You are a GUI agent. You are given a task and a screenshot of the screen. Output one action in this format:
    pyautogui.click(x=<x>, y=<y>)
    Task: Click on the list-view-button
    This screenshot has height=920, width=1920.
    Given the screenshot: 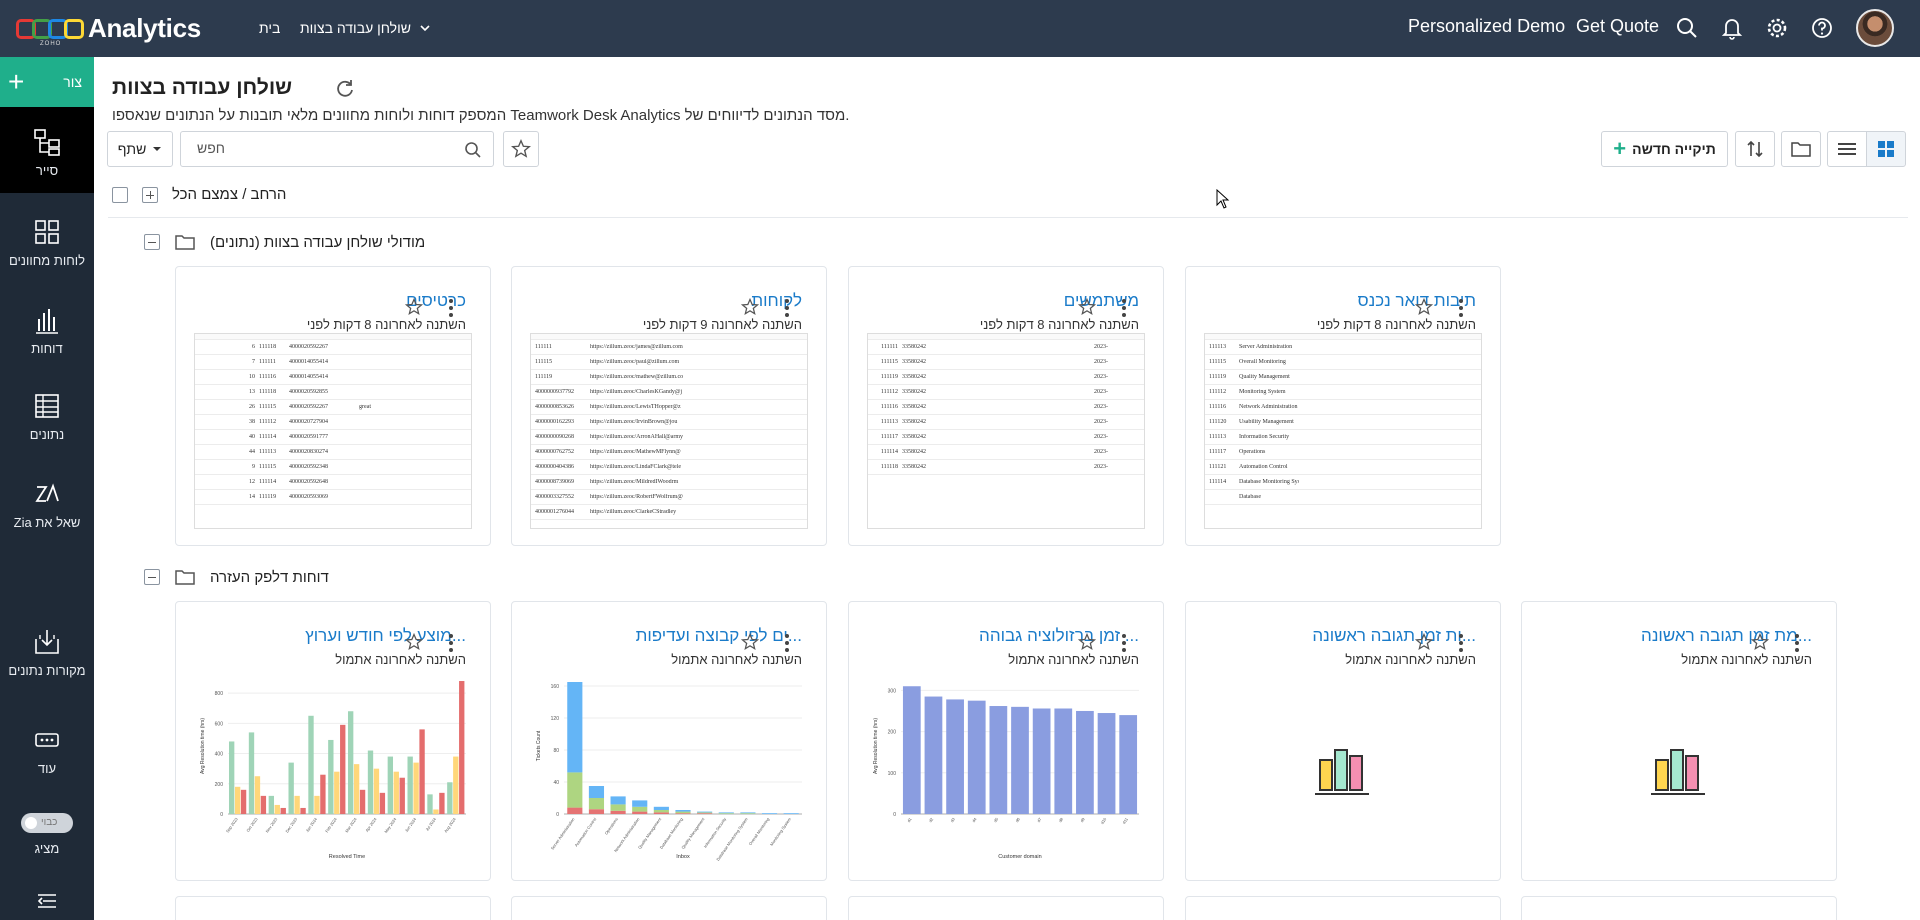 What is the action you would take?
    pyautogui.click(x=1847, y=149)
    